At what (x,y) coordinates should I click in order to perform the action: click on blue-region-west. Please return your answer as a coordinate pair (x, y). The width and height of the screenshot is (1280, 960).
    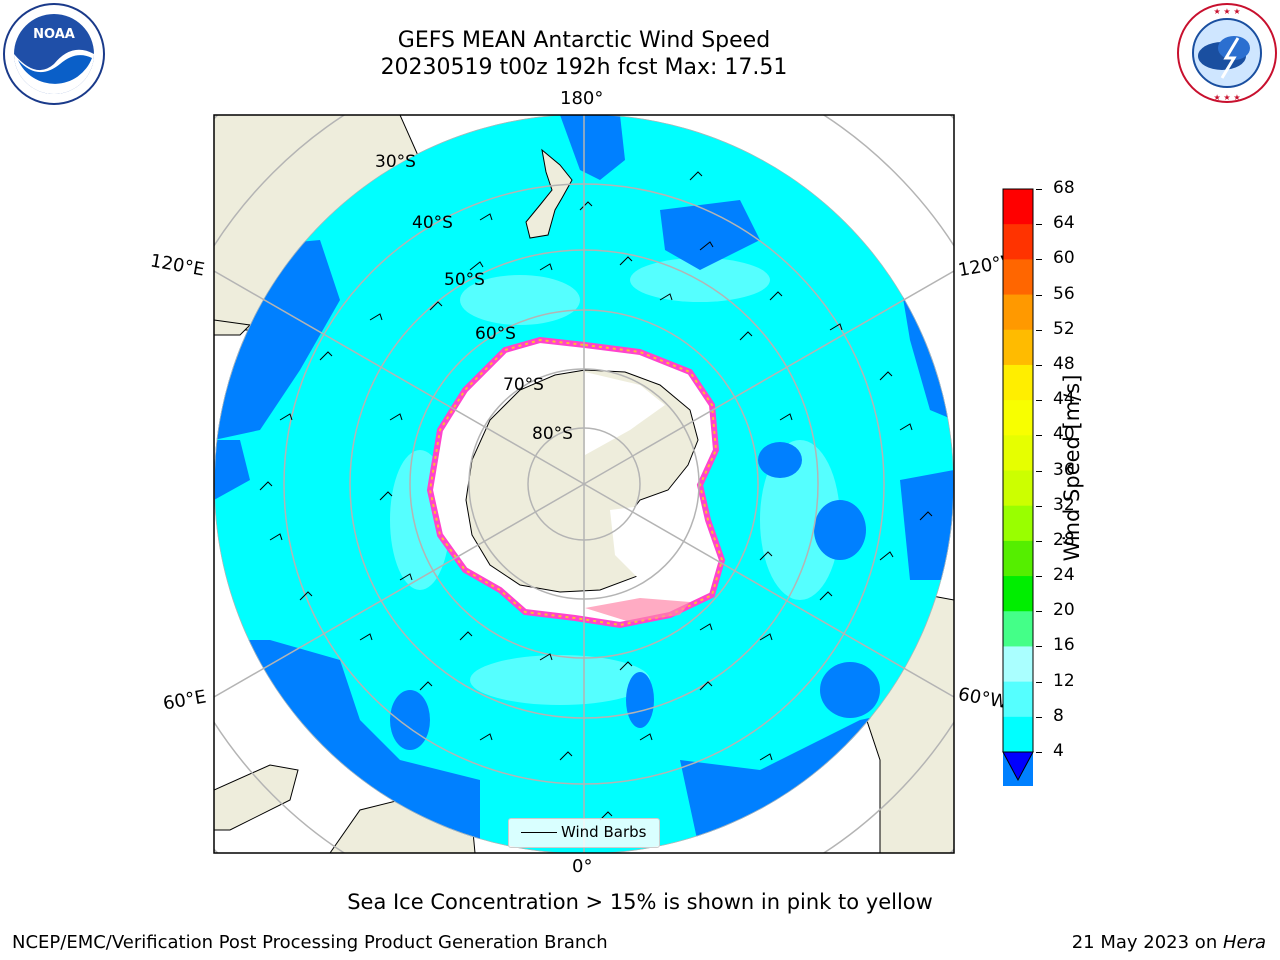
    Looking at the image, I should click on (232, 470).